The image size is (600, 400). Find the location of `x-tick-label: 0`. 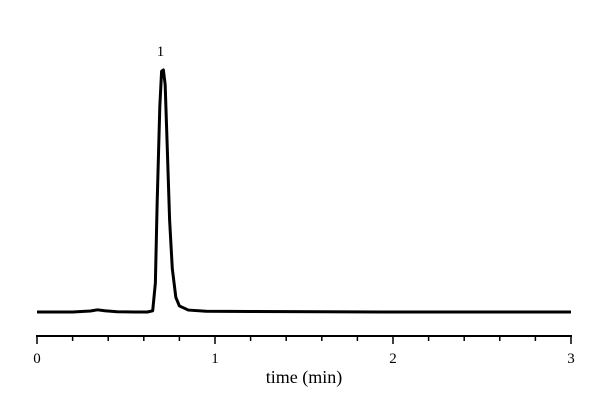

x-tick-label: 0 is located at coordinates (37, 359).